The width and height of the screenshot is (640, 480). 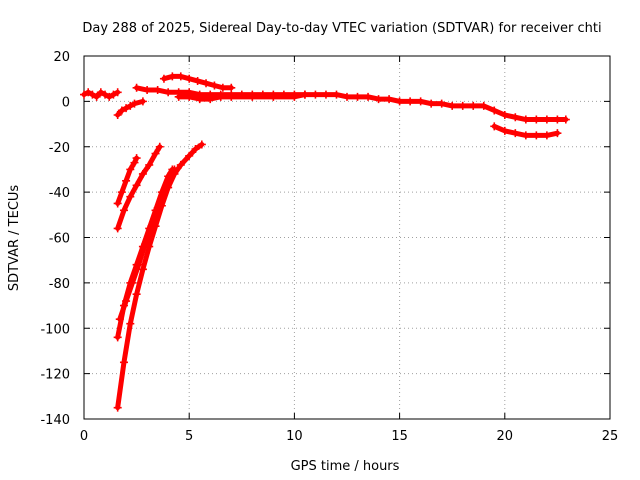 What do you see at coordinates (345, 466) in the screenshot?
I see `x-axis-label: GPS time / hours` at bounding box center [345, 466].